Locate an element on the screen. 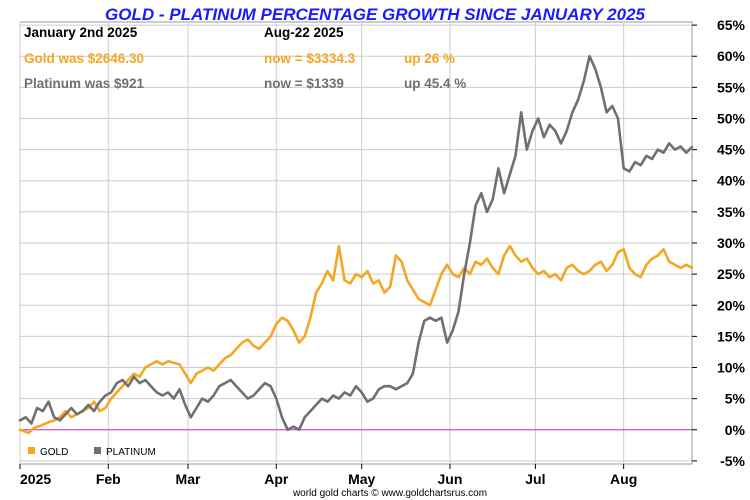 The height and width of the screenshot is (500, 750). platinum-up-label: up 45.4 % is located at coordinates (435, 83).